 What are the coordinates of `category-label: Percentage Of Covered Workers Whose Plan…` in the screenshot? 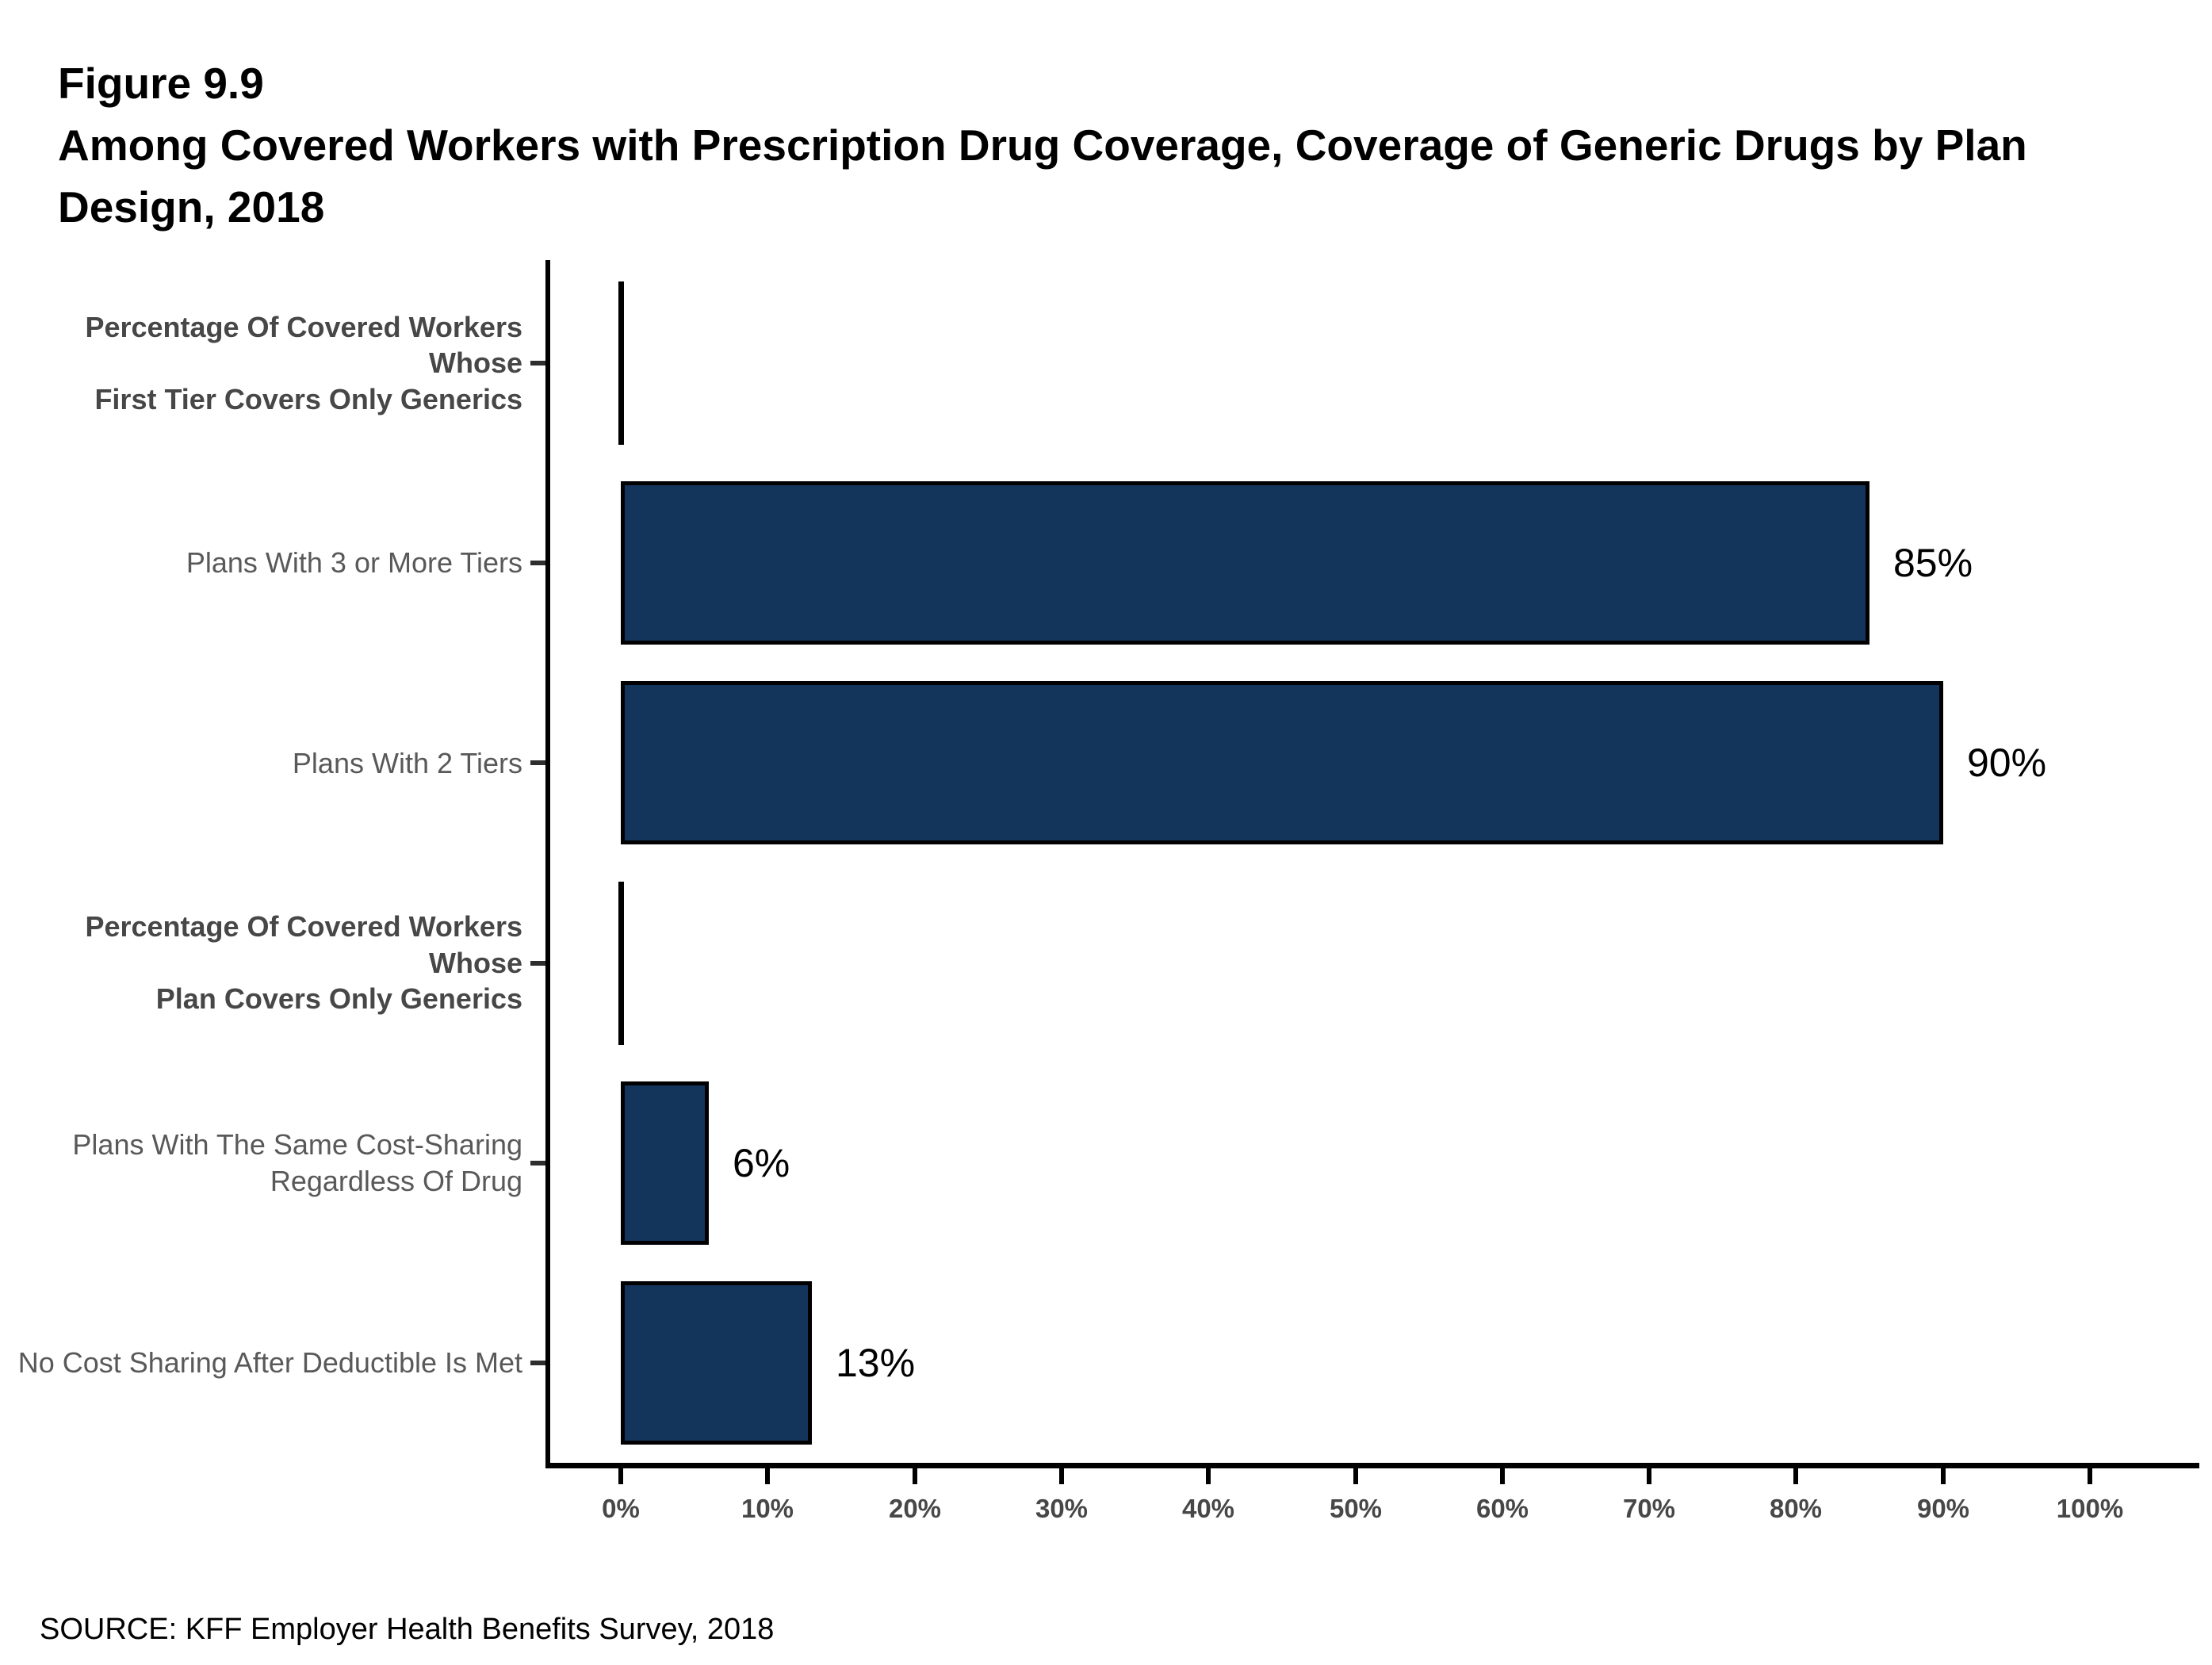 It's located at (303, 963).